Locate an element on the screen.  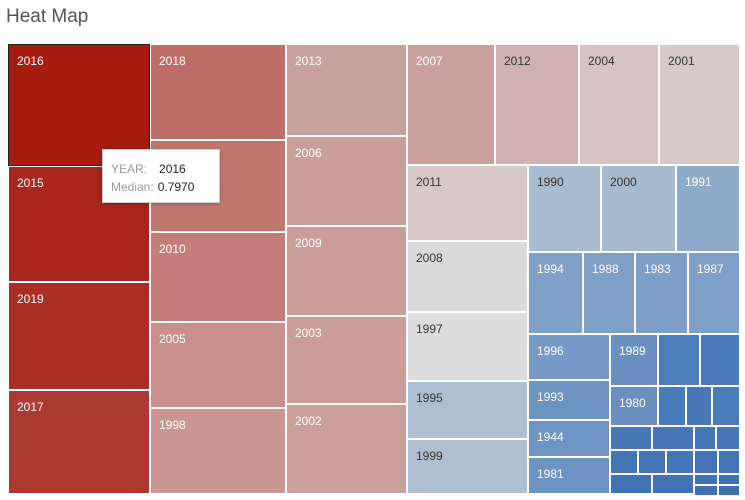
tooltip: YEAR: 2016 Median: 0.7970 is located at coordinates (161, 176).